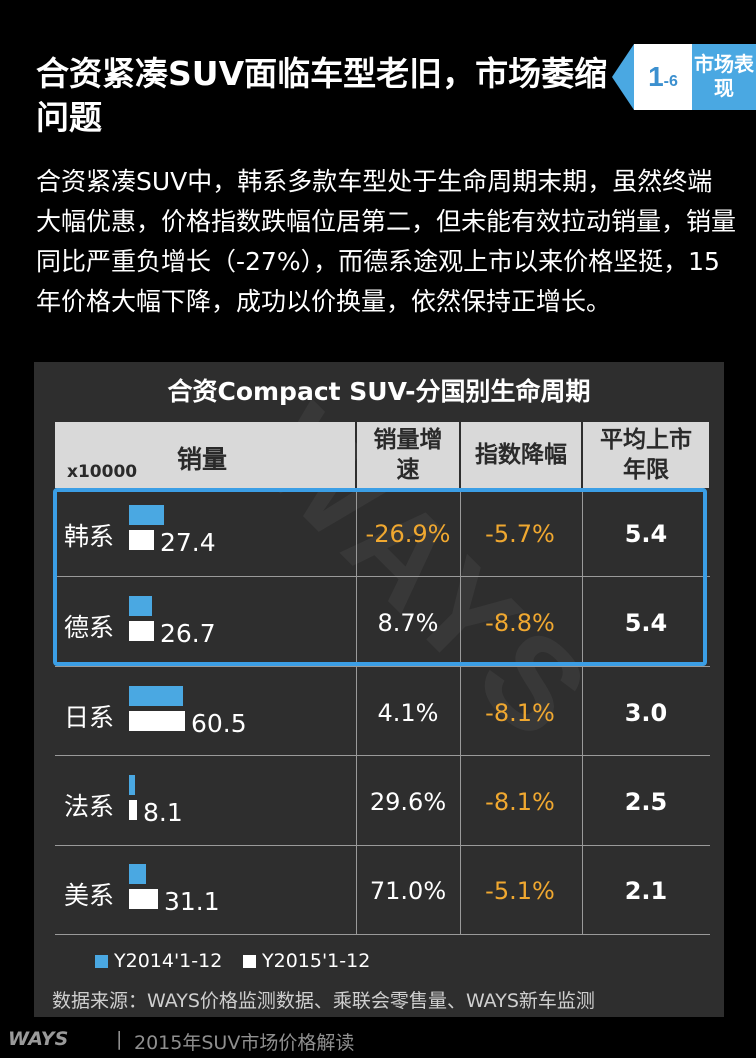 This screenshot has width=756, height=1058. Describe the element at coordinates (520, 623) in the screenshot. I see `index-drop-german: -8.8%` at that location.